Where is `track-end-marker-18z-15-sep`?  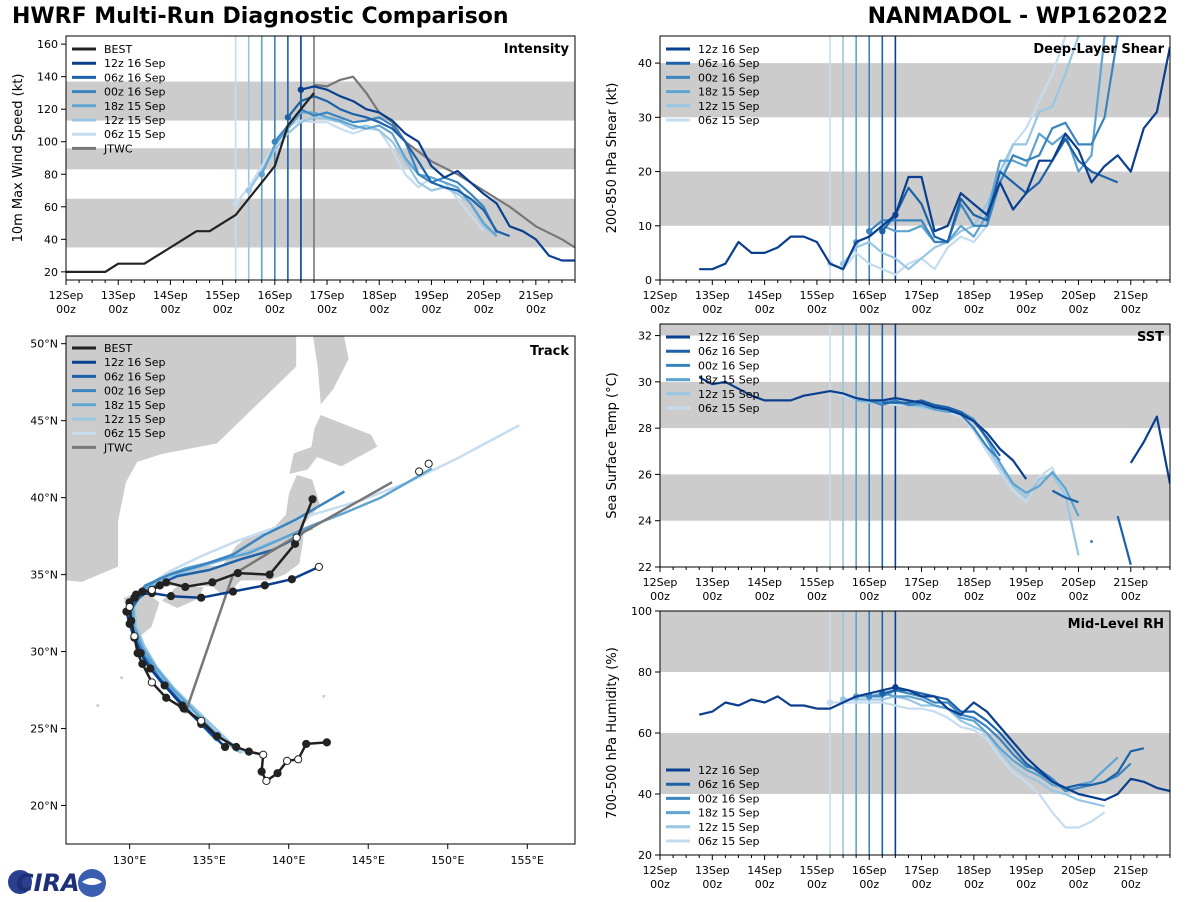 track-end-marker-18z-15-sep is located at coordinates (419, 471).